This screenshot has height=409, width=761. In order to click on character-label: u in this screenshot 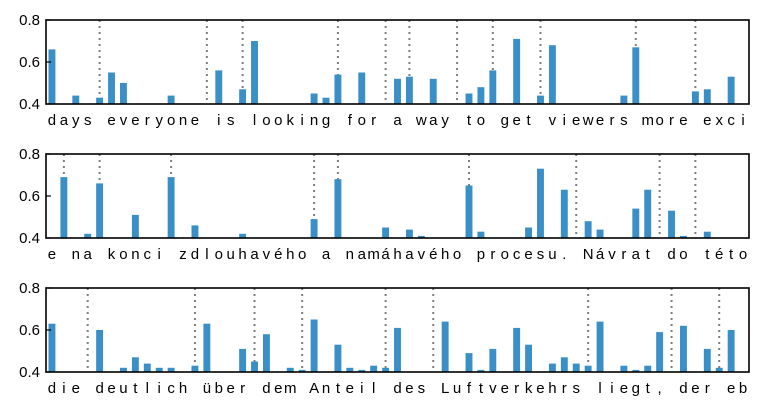, I will do `click(552, 254)`.